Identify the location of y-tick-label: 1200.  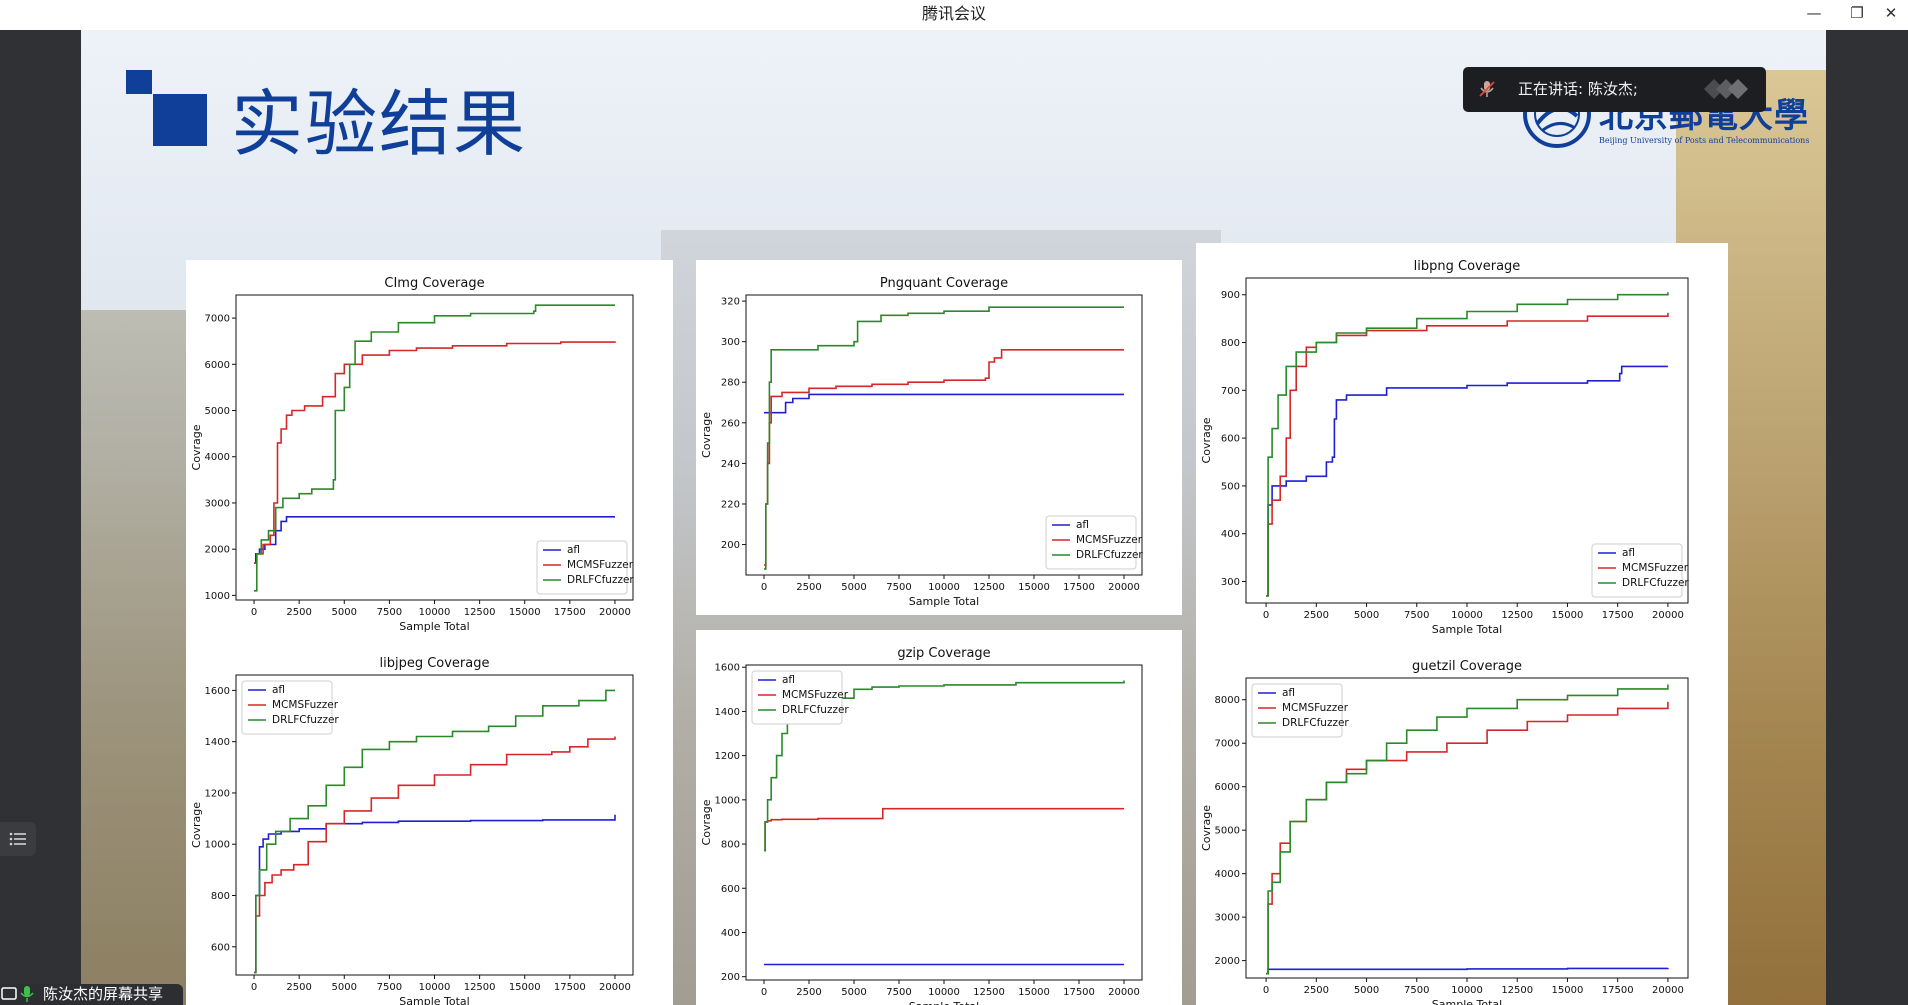
(217, 793).